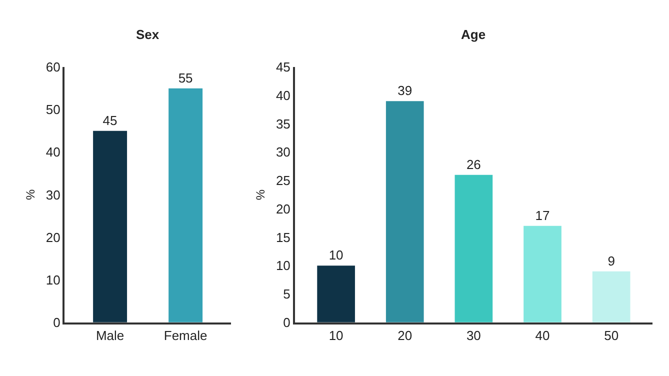 The width and height of the screenshot is (669, 376). Describe the element at coordinates (473, 164) in the screenshot. I see `data-label: 26` at that location.